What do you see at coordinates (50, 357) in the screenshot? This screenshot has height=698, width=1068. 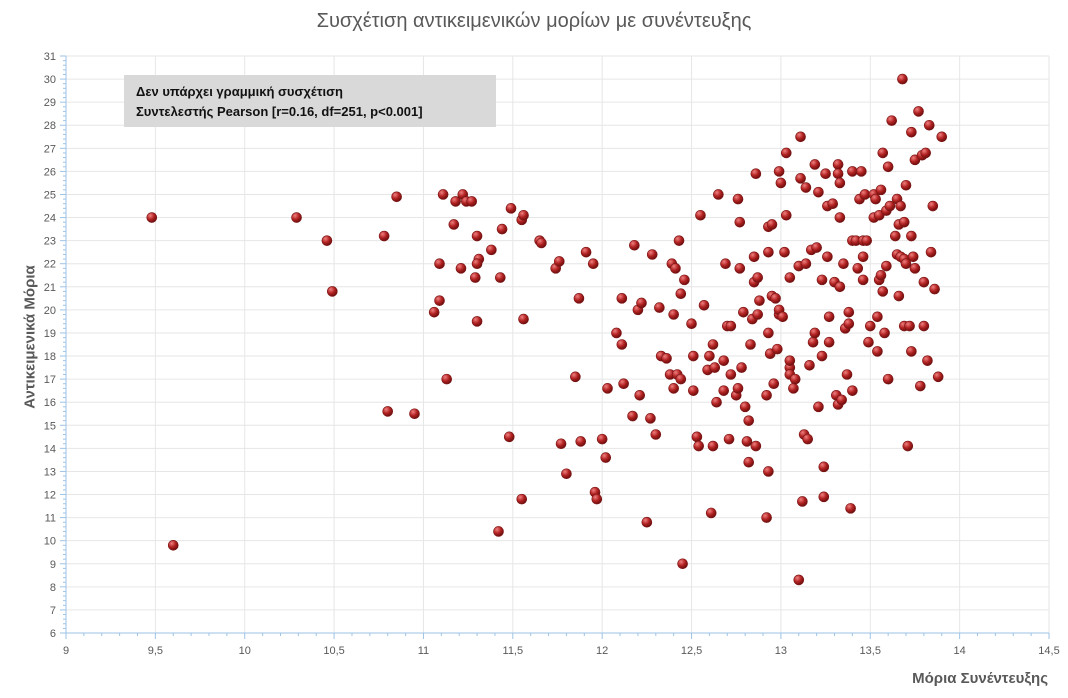 I see `y-tick-label: 18` at bounding box center [50, 357].